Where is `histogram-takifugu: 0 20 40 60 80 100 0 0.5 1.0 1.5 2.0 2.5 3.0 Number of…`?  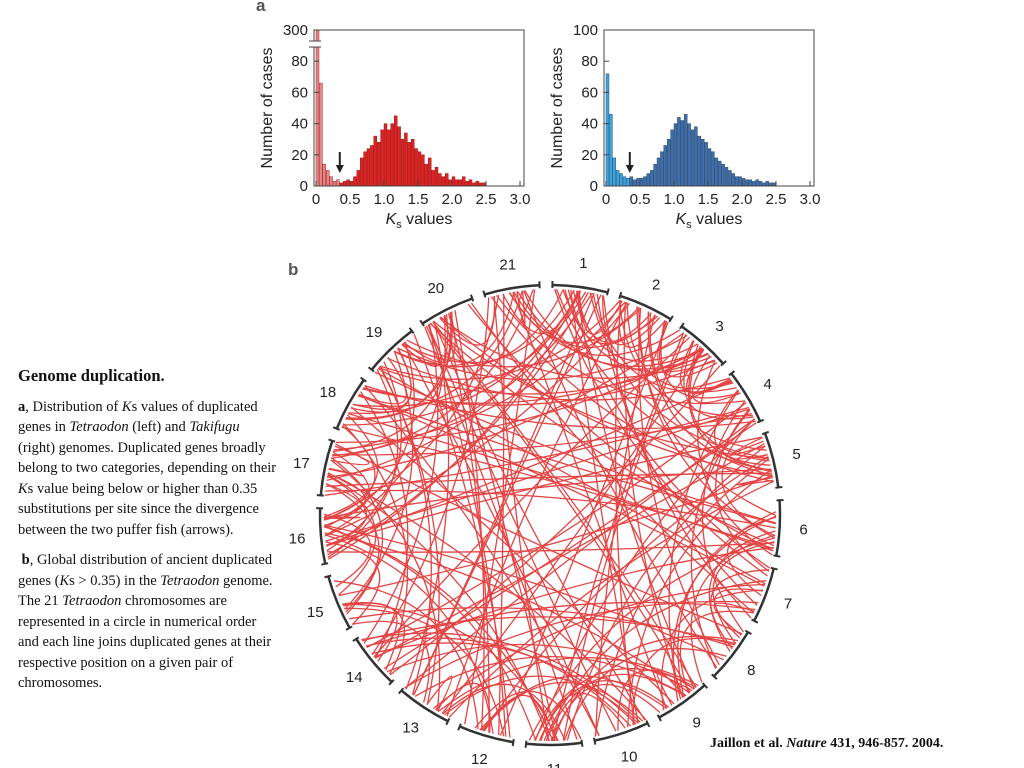 histogram-takifugu: 0 20 40 60 80 100 0 0.5 1.0 1.5 2.0 2.5 3.0 Number of… is located at coordinates (684, 126).